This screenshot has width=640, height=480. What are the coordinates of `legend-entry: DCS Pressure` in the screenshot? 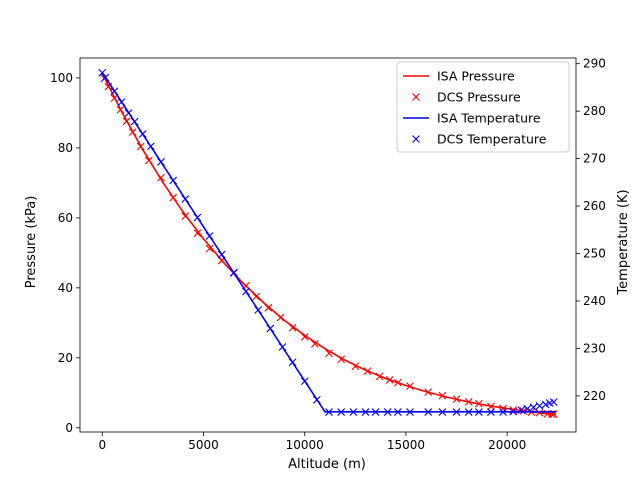 It's located at (466, 97).